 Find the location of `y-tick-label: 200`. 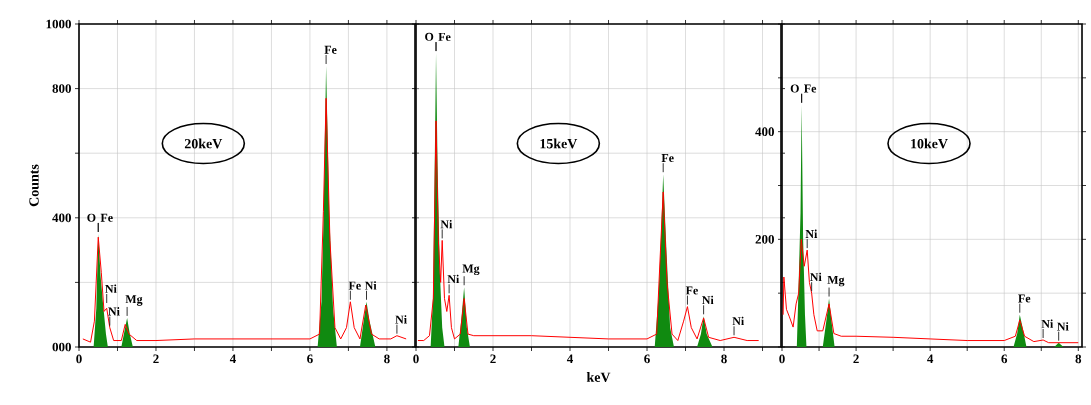

y-tick-label: 200 is located at coordinates (764, 239).